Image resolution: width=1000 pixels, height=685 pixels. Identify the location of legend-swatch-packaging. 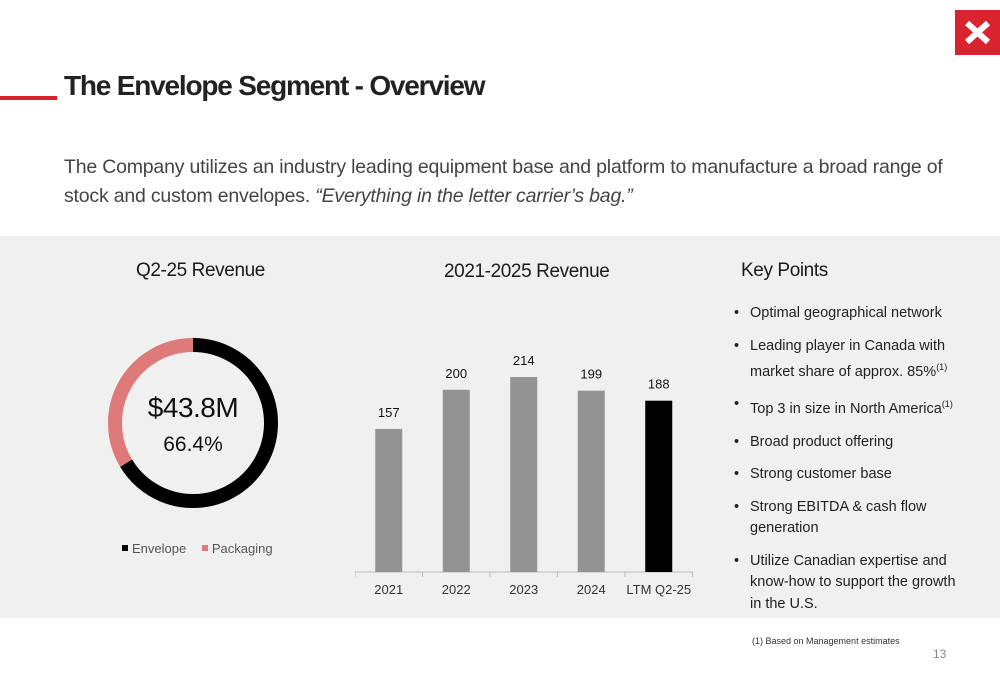
(204, 548).